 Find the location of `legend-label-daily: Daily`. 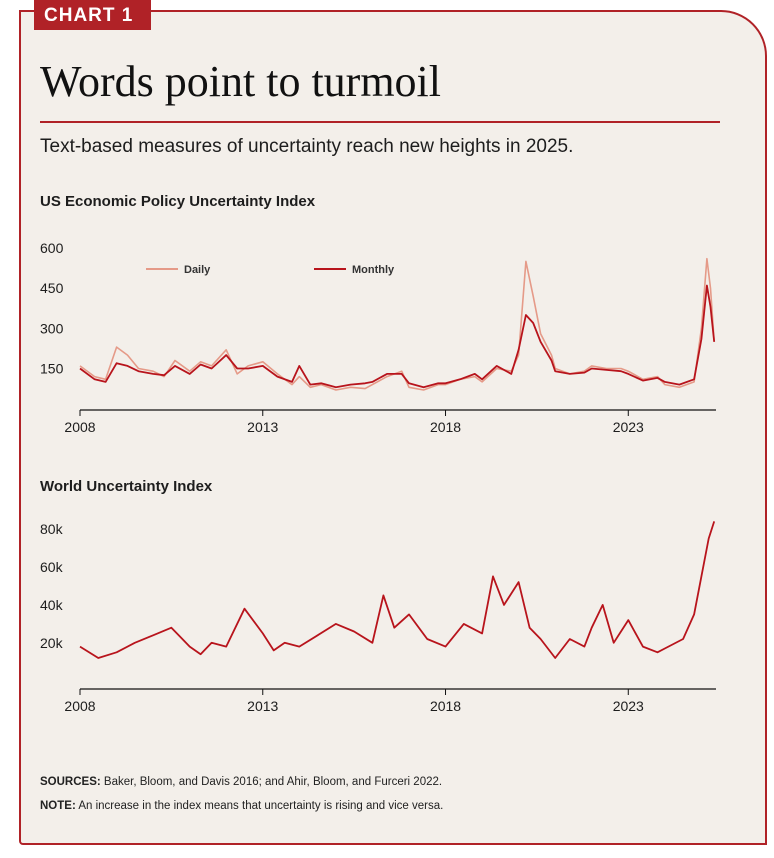

legend-label-daily: Daily is located at coordinates (197, 270).